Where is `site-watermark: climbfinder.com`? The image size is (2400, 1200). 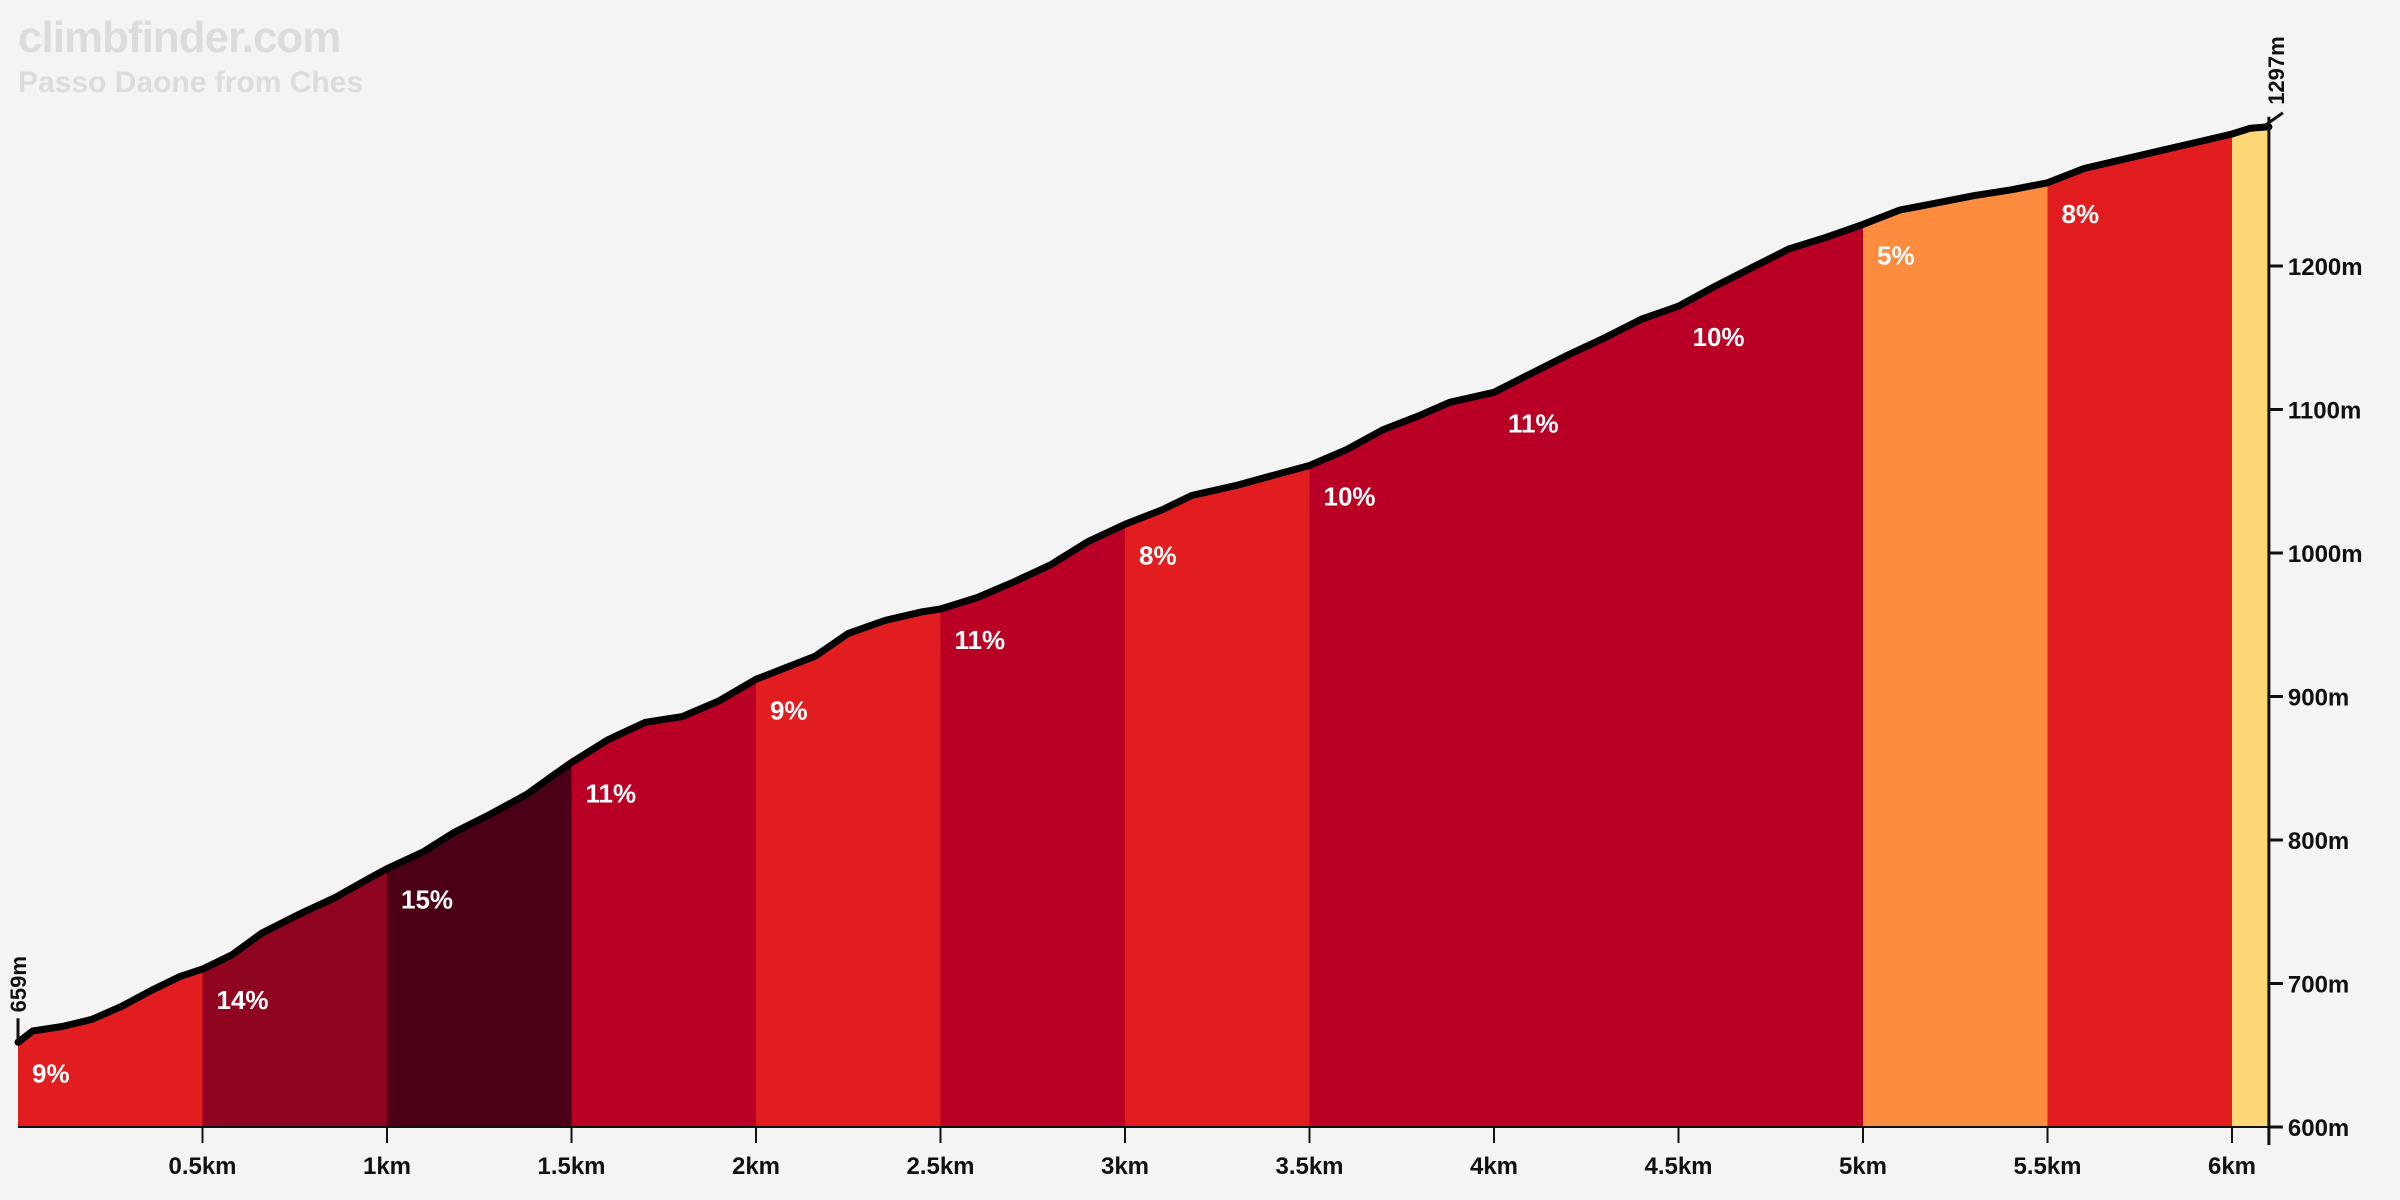 site-watermark: climbfinder.com is located at coordinates (179, 37).